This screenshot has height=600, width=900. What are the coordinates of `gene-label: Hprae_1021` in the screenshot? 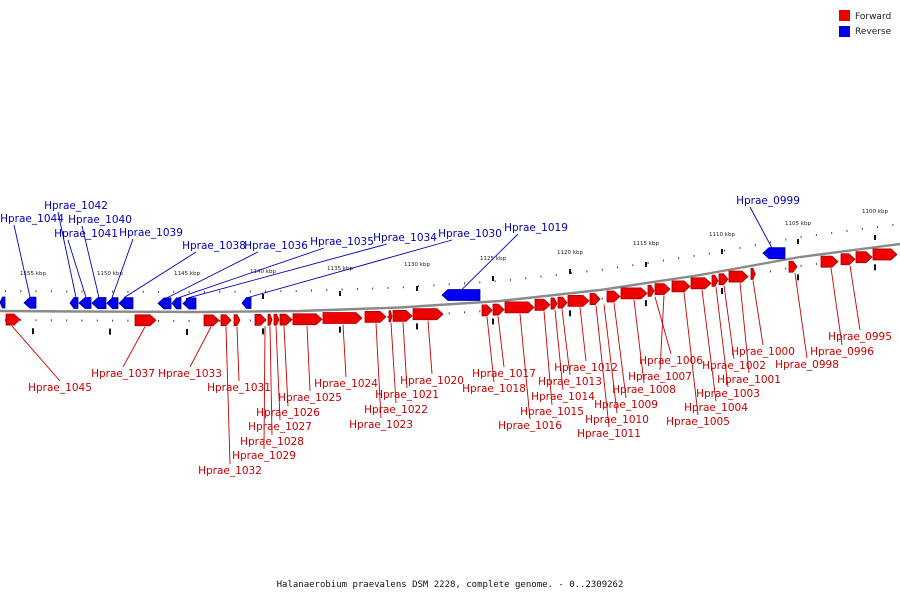 It's located at (407, 395).